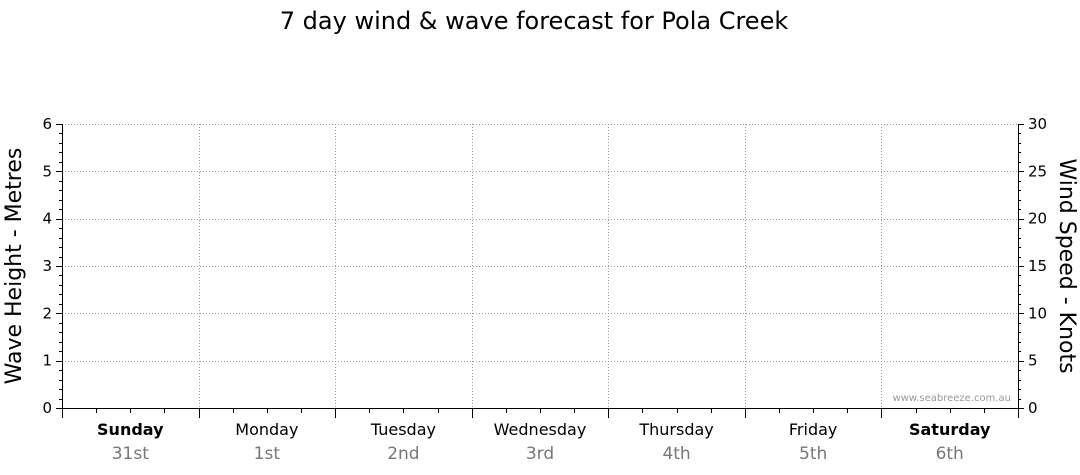  I want to click on right-axis-ticks: 0 5 10 15 20 25 30, so click(1032, 266).